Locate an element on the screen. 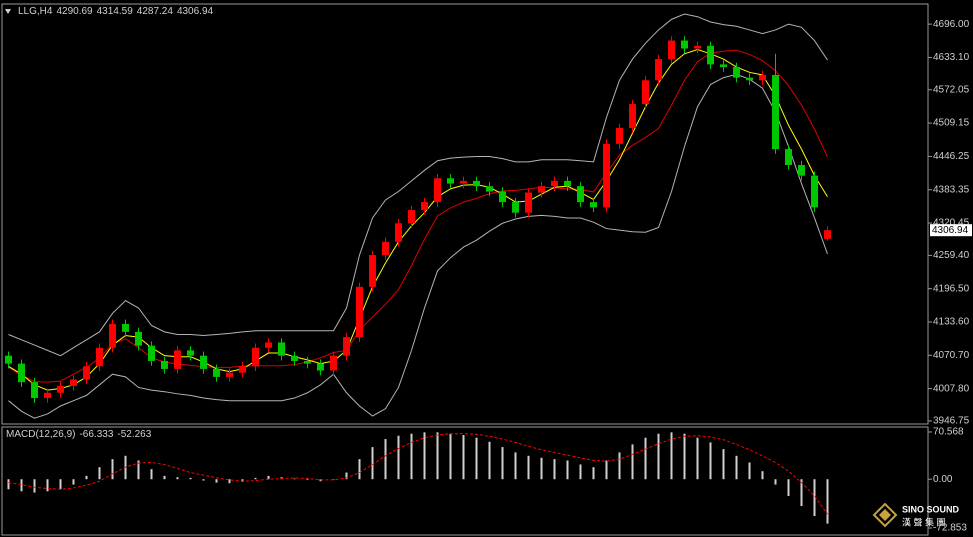  y-tick-label: 0.00 is located at coordinates (943, 479).